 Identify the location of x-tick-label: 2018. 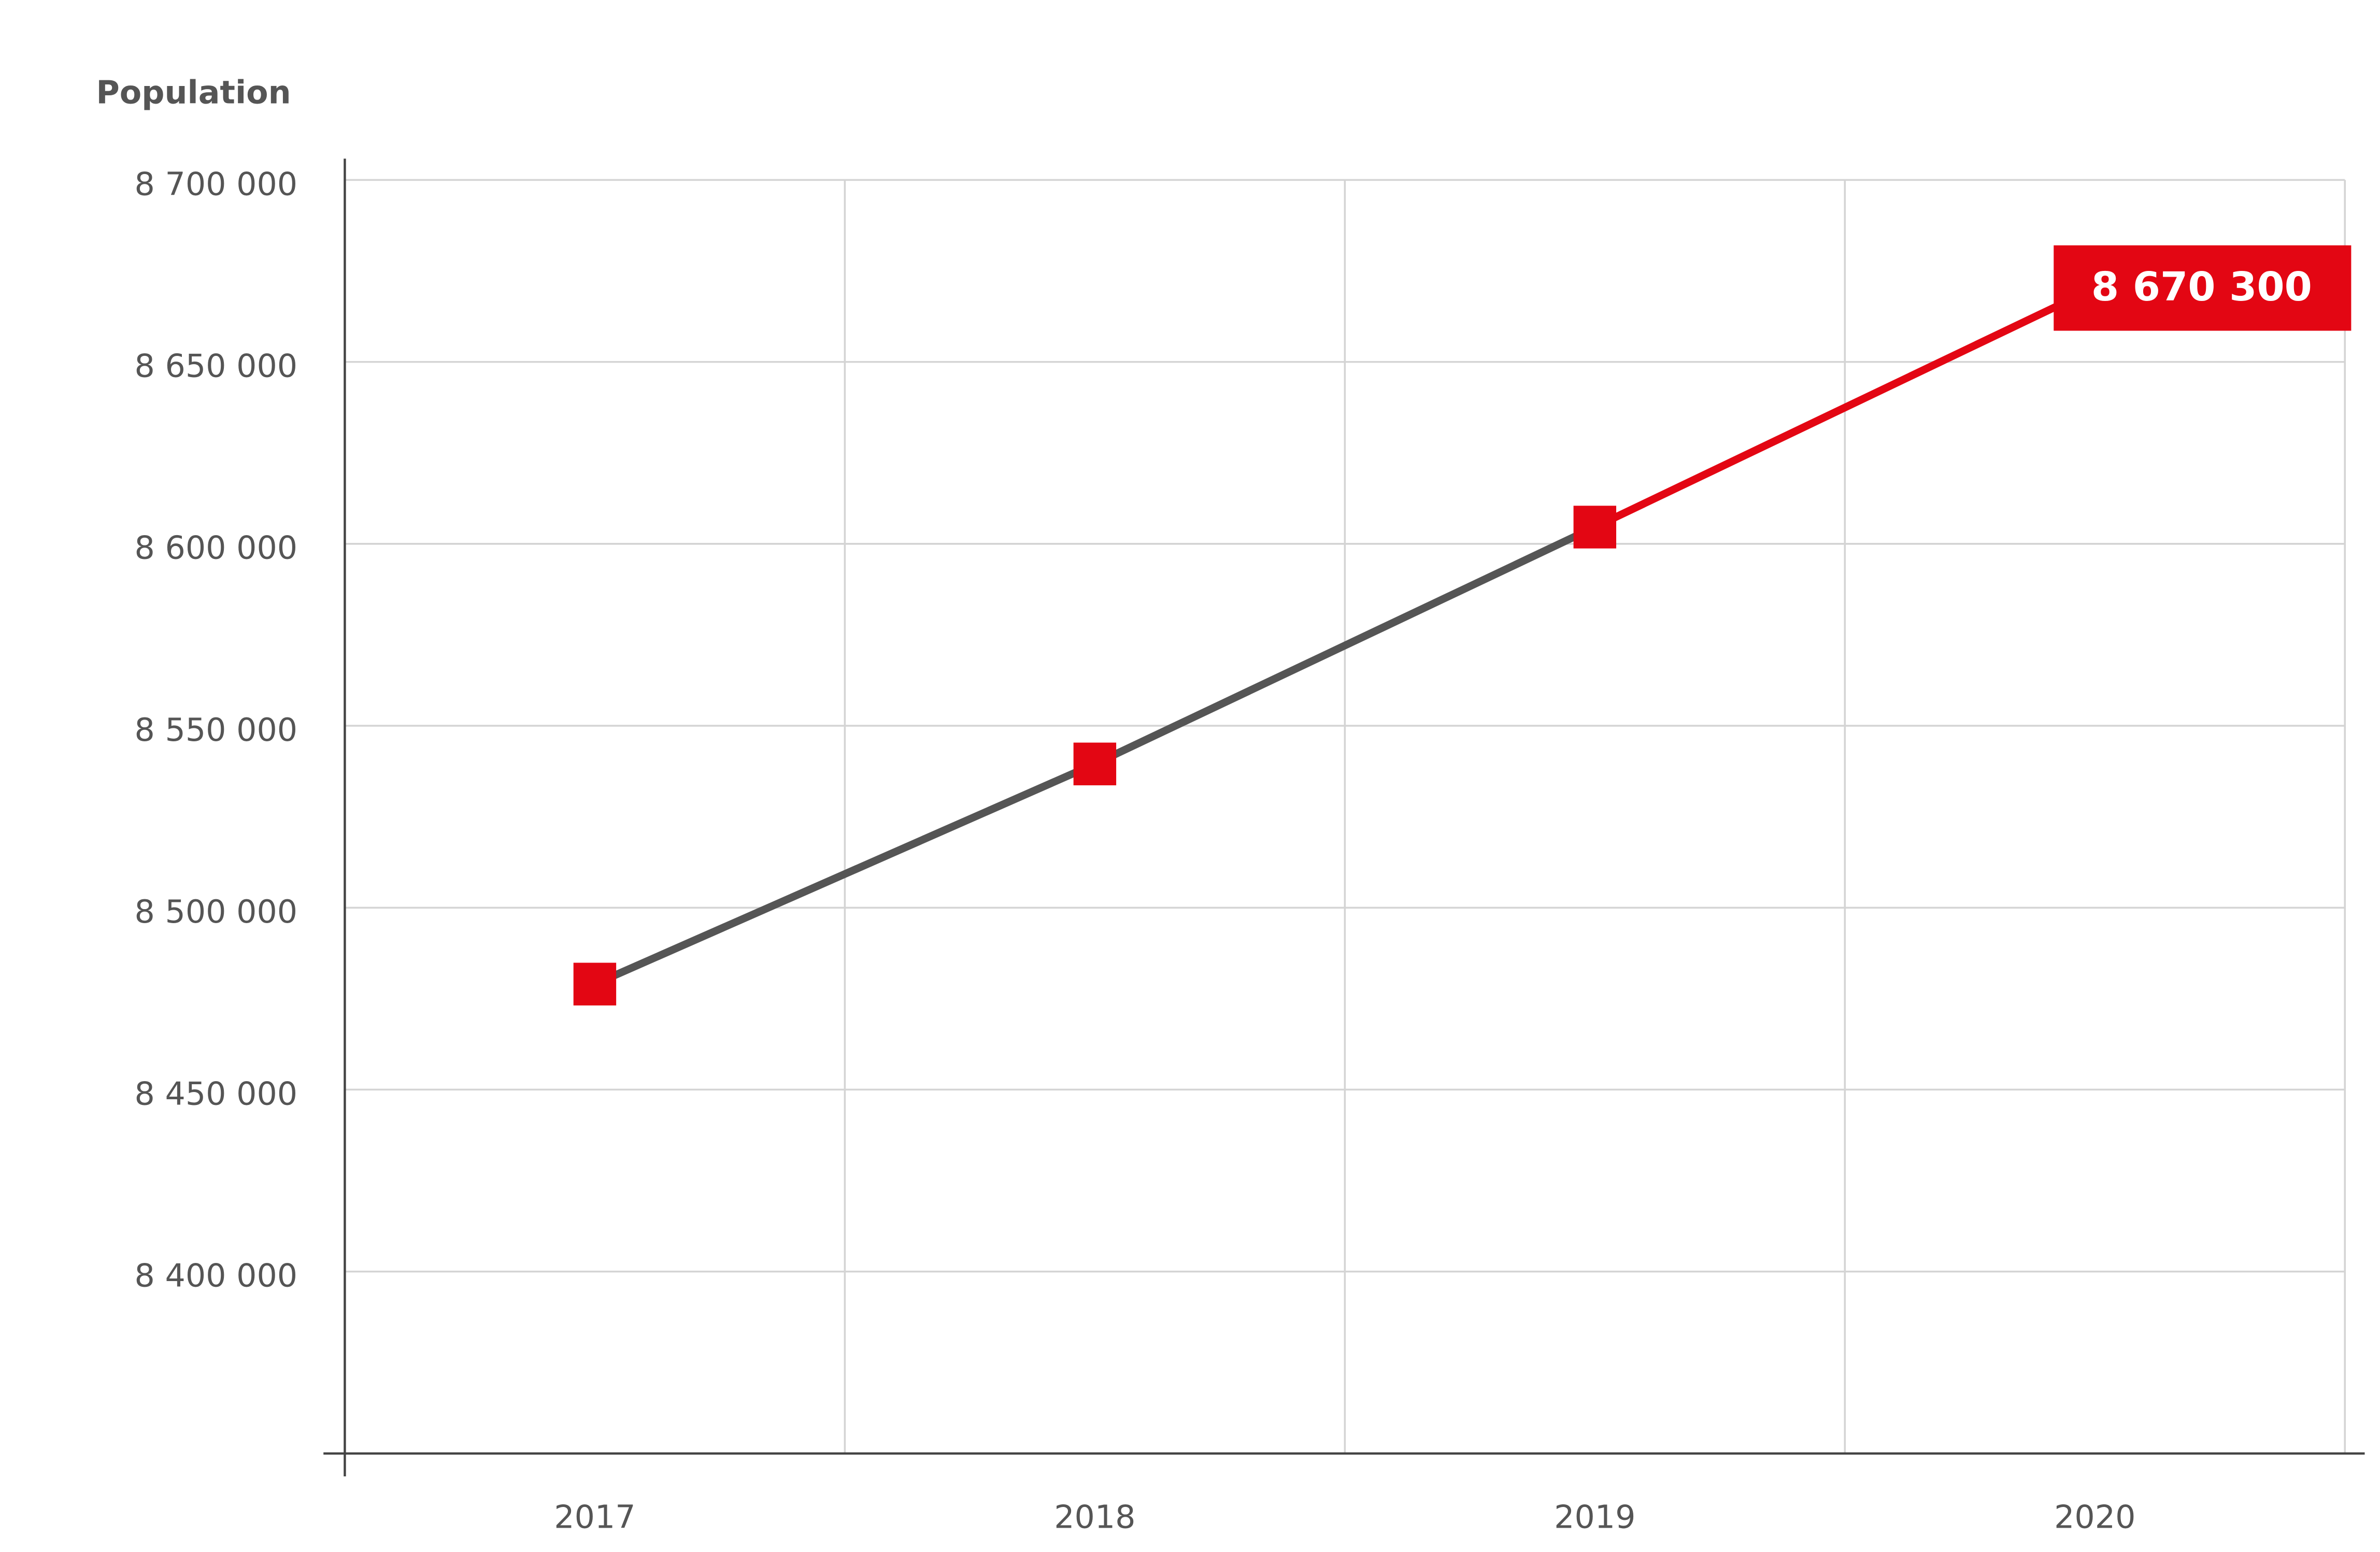
(1094, 1516).